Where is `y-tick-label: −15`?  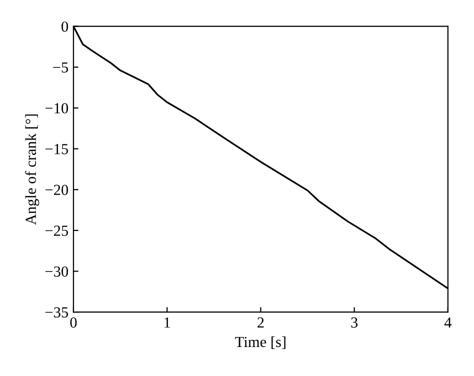
y-tick-label: −15 is located at coordinates (56, 149).